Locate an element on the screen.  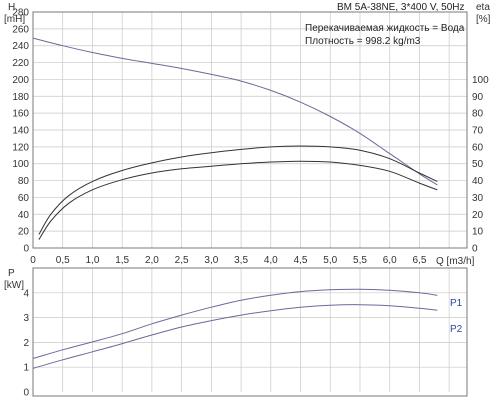
eta-tick-label: 40 is located at coordinates (478, 181).